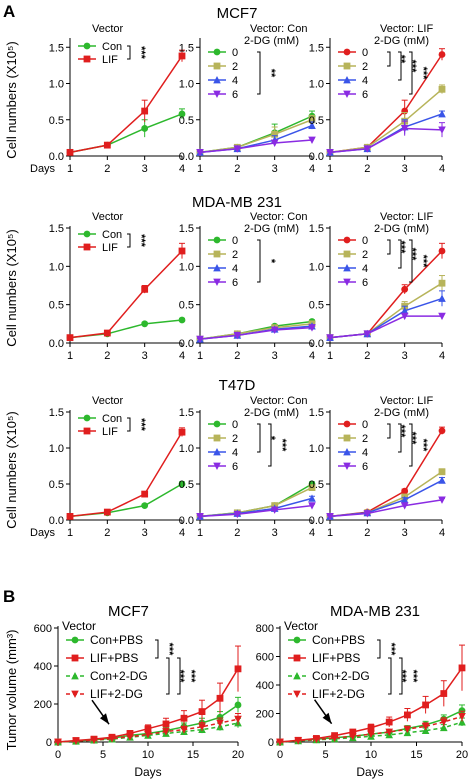 This screenshot has width=474, height=781. What do you see at coordinates (237, 385) in the screenshot?
I see `row-title-t47d: T47D` at bounding box center [237, 385].